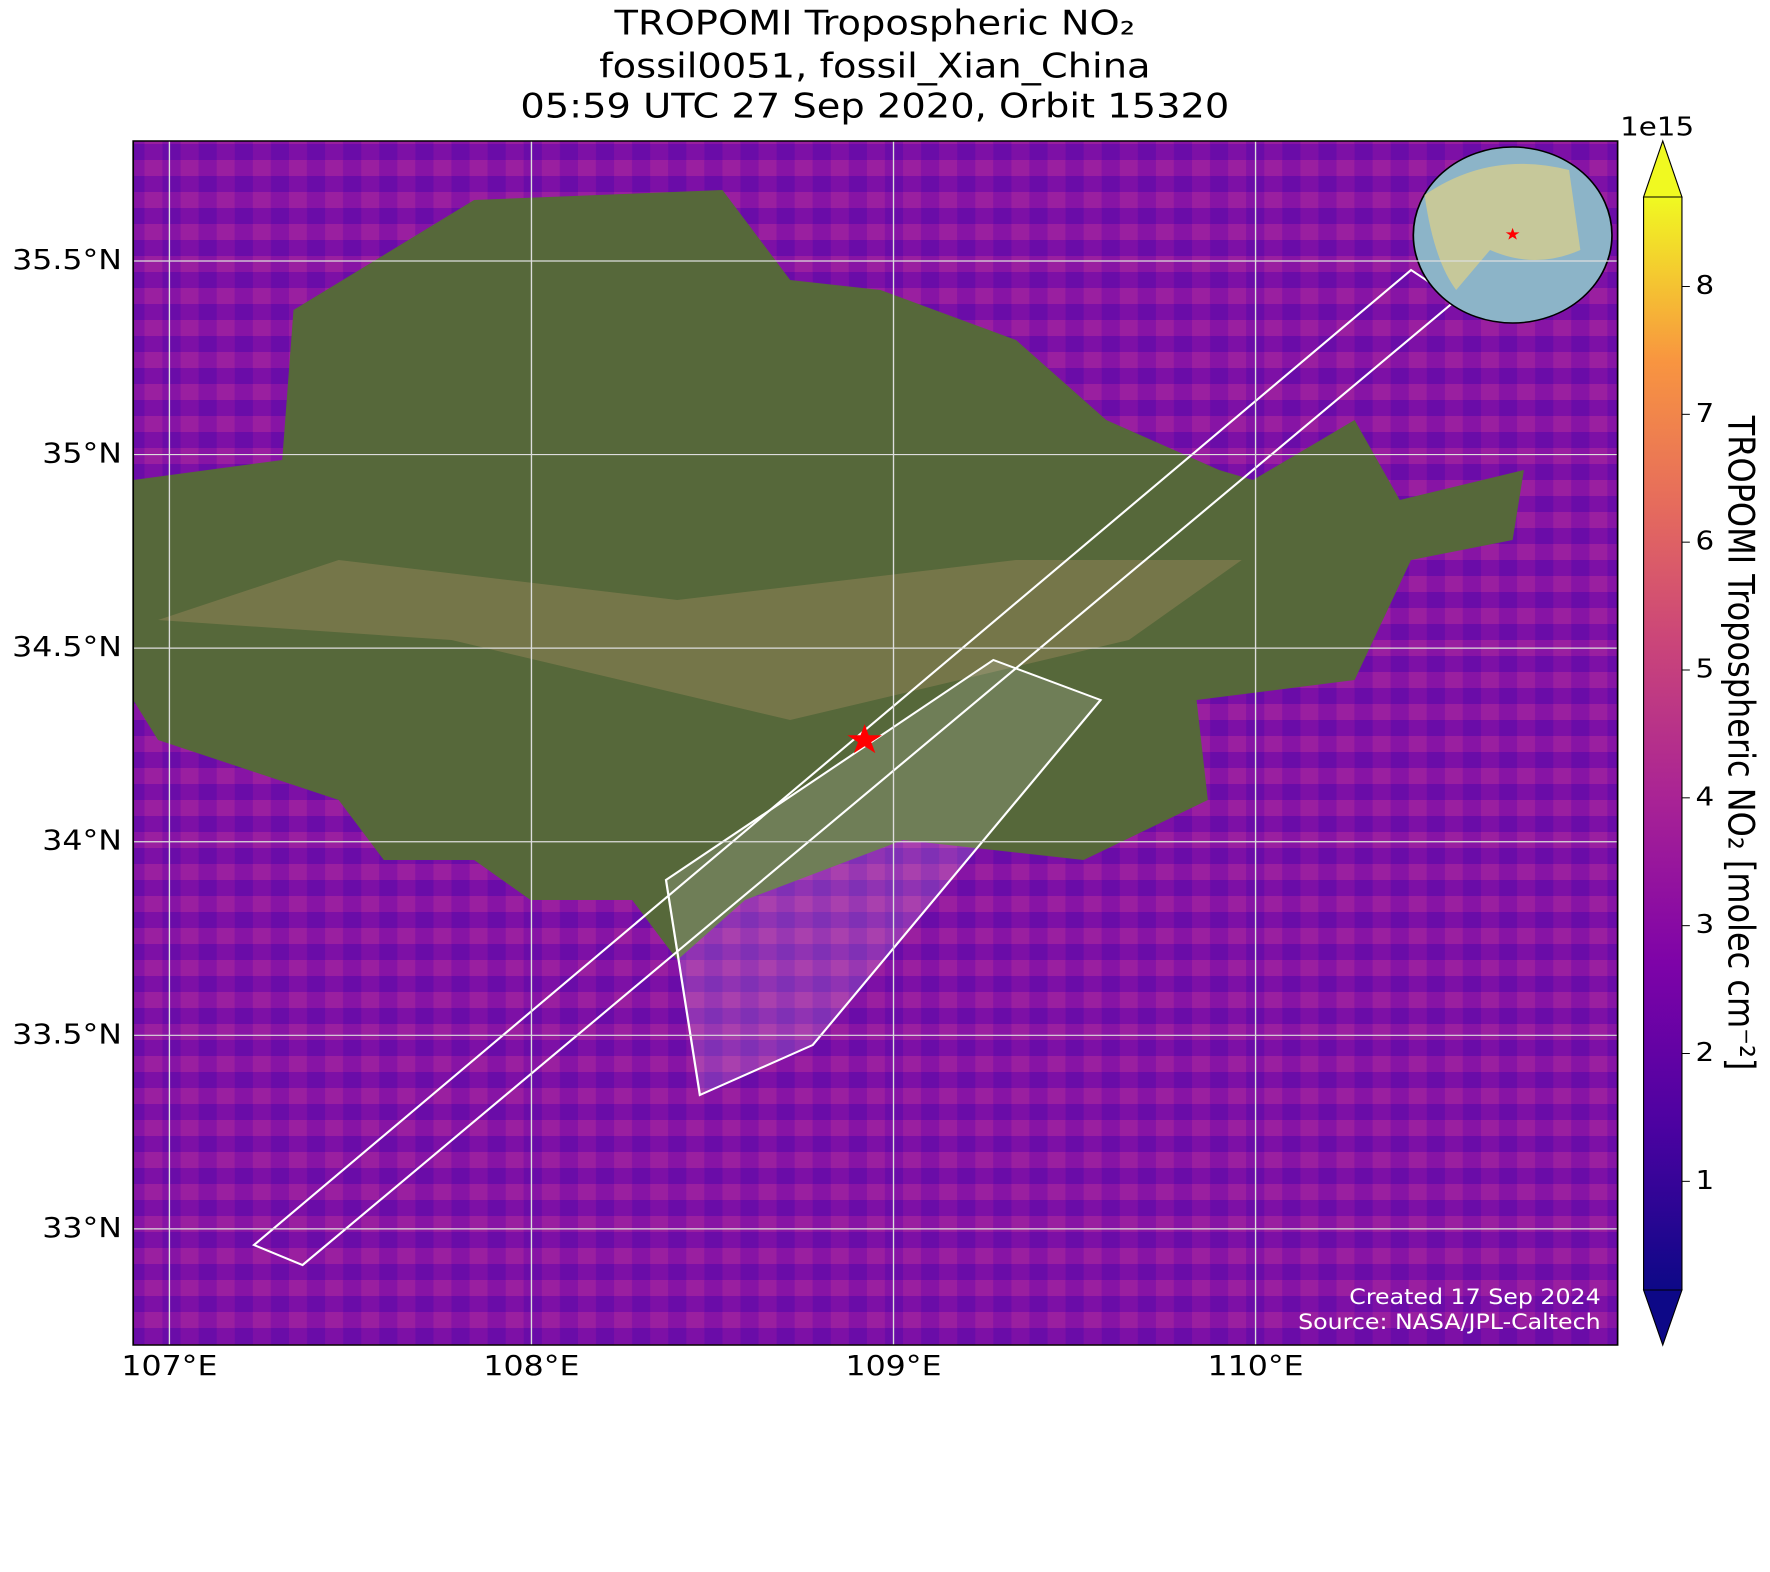  What do you see at coordinates (1256, 1366) in the screenshot?
I see `x-tick-label: 110°E` at bounding box center [1256, 1366].